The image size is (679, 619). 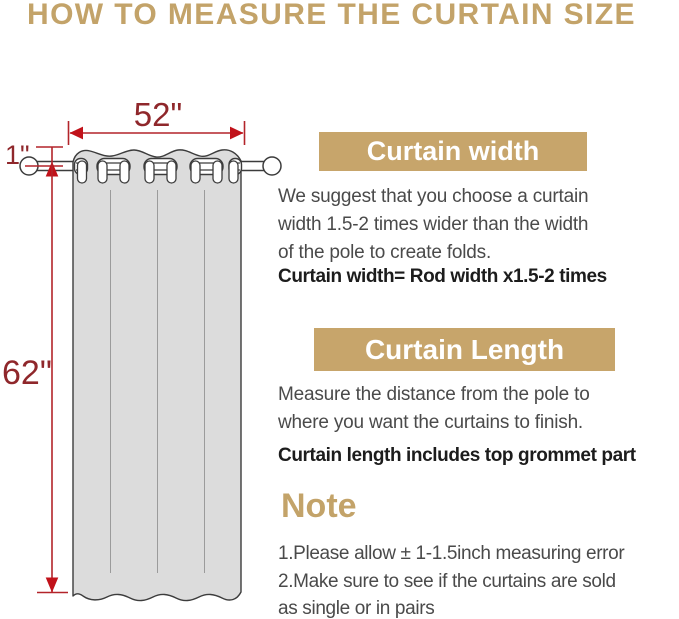 What do you see at coordinates (52, 585) in the screenshot?
I see `arrow-down-icon` at bounding box center [52, 585].